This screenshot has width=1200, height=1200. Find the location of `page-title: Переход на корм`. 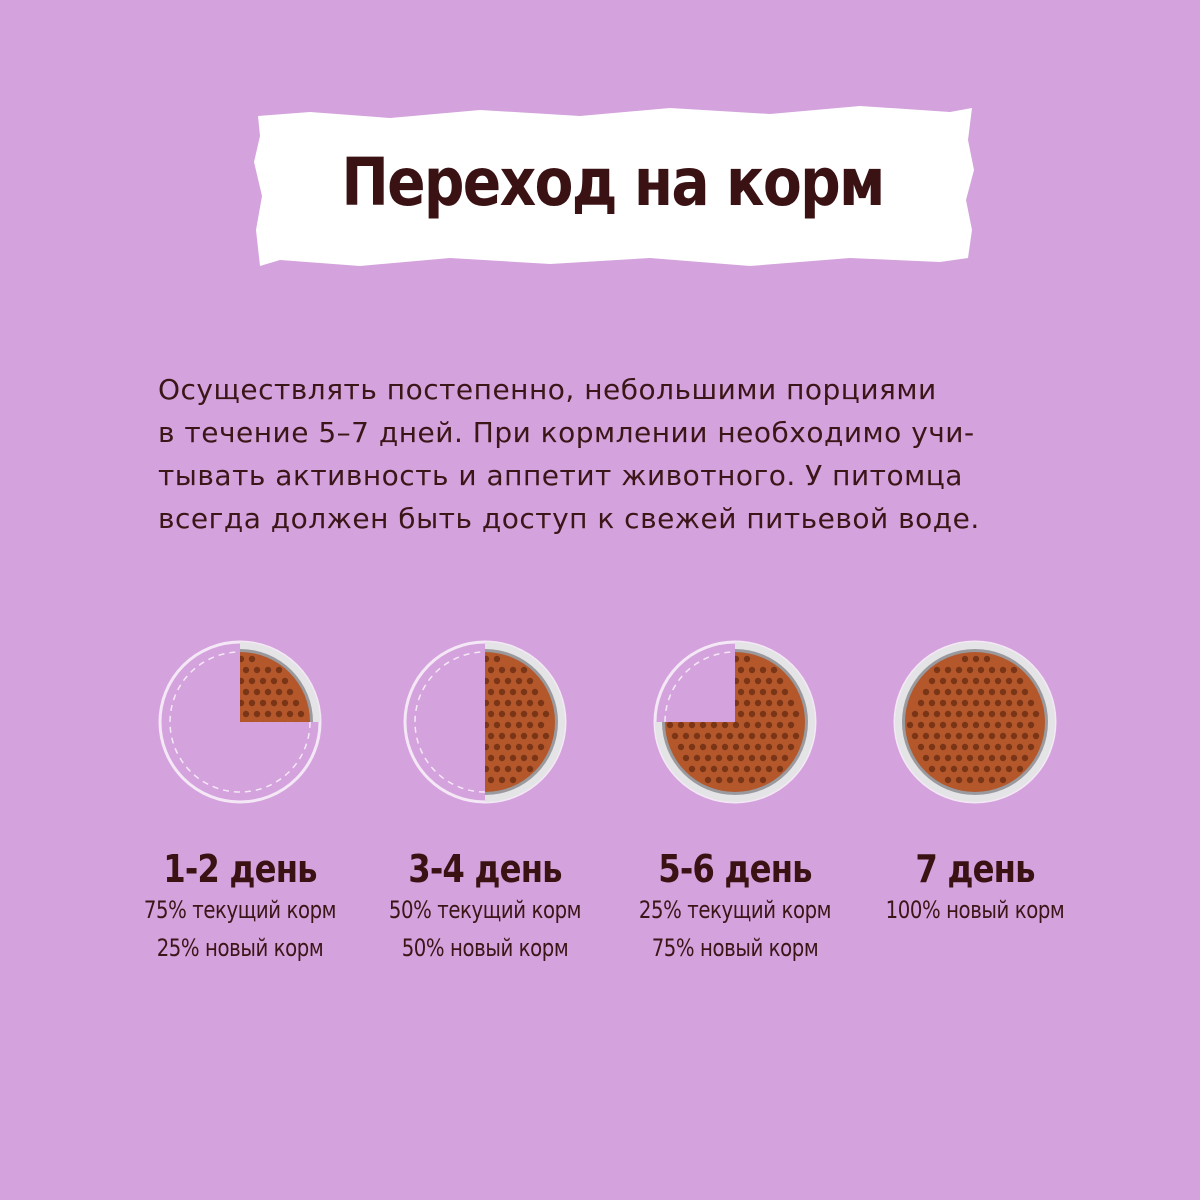

page-title: Переход на корм is located at coordinates (613, 182).